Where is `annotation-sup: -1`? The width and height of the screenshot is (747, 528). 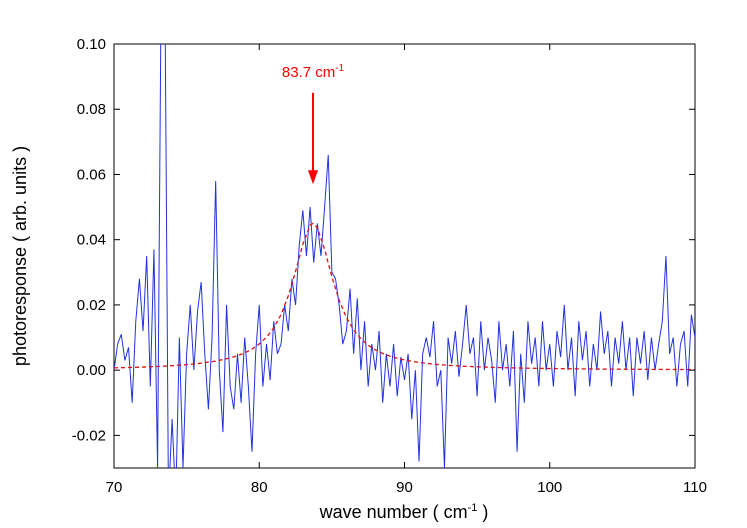
annotation-sup: -1 is located at coordinates (339, 68).